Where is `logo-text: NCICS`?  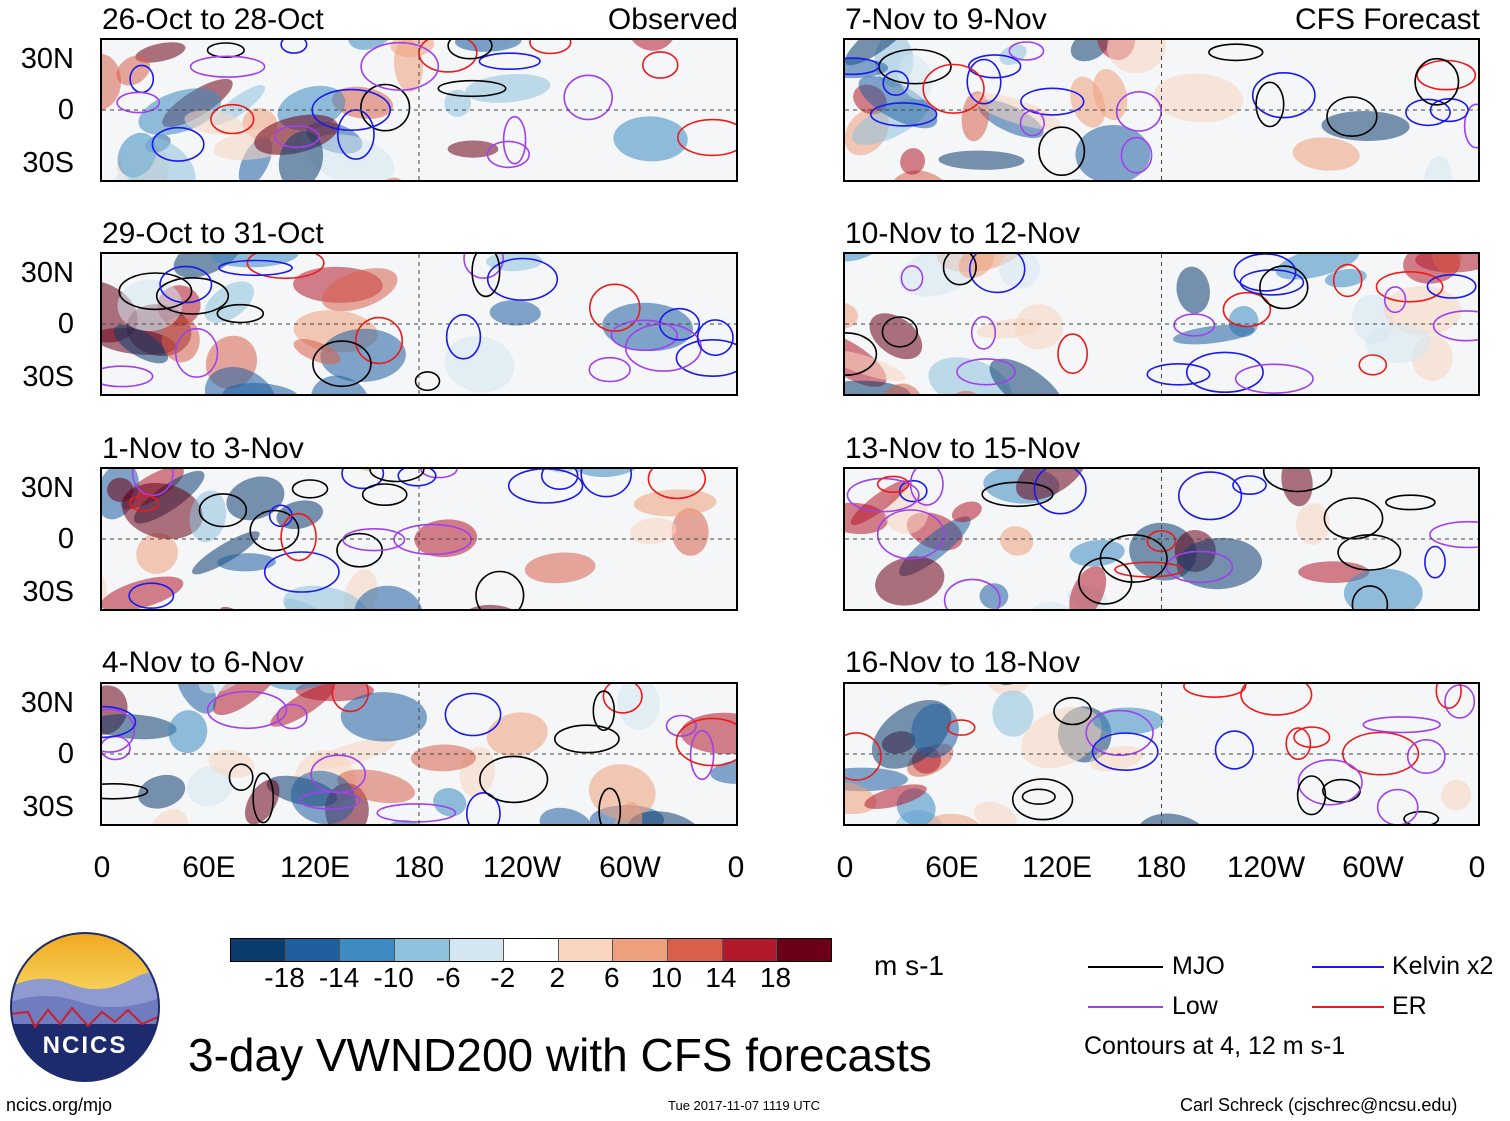
logo-text: NCICS is located at coordinates (85, 1045).